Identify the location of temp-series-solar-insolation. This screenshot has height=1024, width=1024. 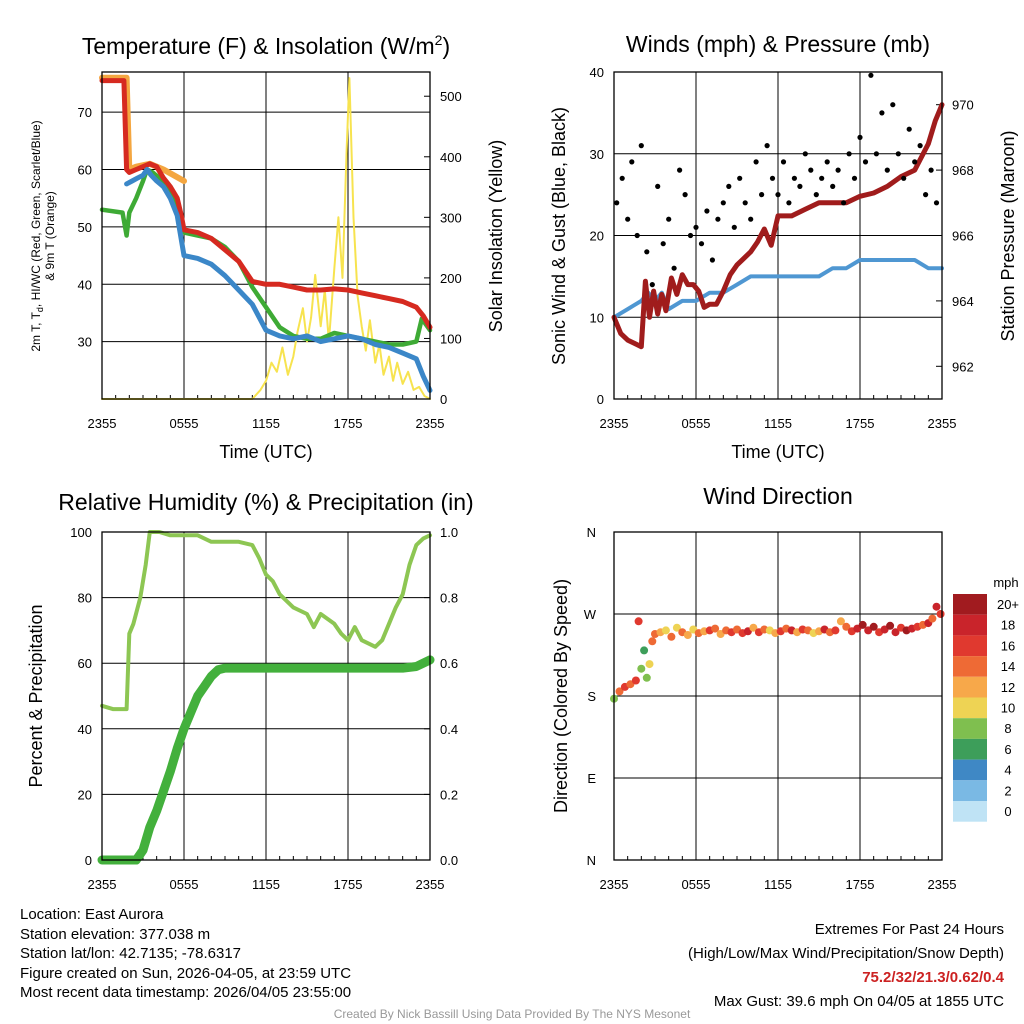
(266, 238).